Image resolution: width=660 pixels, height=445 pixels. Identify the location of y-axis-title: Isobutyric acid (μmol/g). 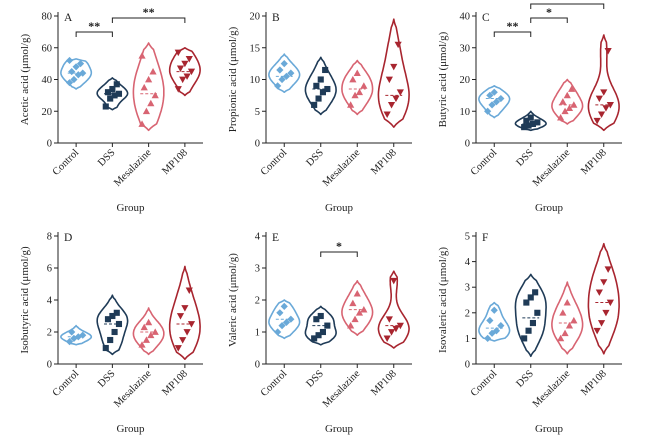
(25, 300).